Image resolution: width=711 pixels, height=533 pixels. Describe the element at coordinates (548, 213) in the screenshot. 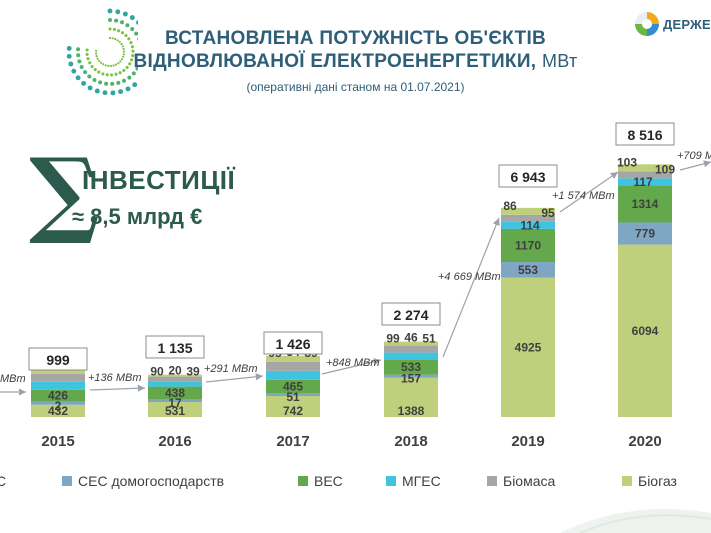

I see `data-label-biogas-2019: 95` at that location.